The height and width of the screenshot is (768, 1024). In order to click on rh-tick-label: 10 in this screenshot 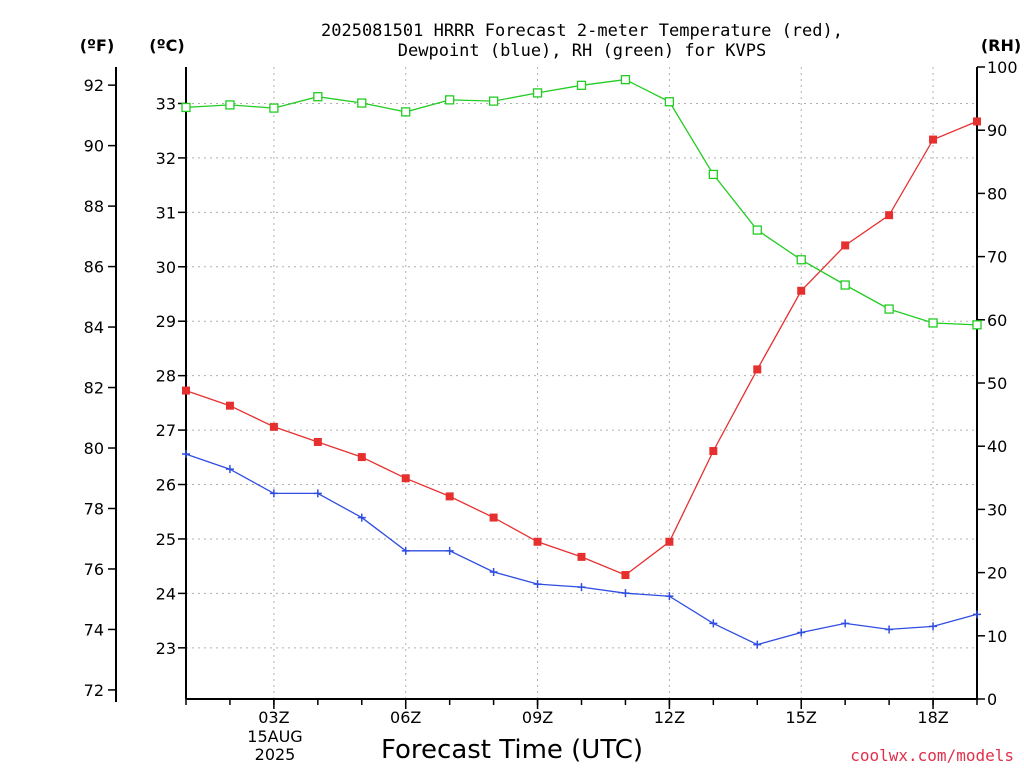, I will do `click(997, 636)`.